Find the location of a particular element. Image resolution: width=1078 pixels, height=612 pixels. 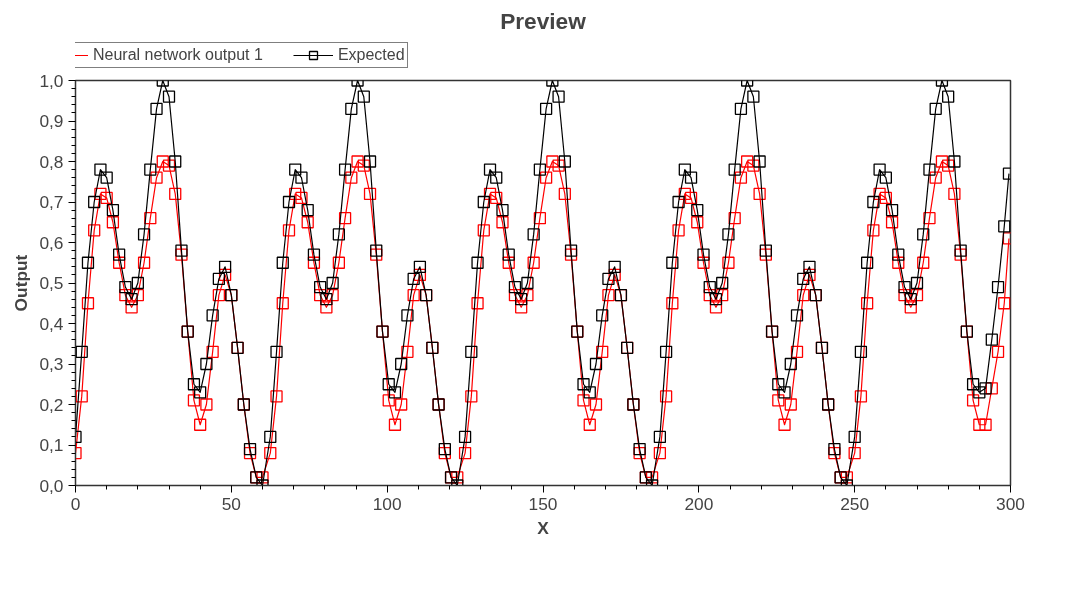

legend-label: Expected is located at coordinates (371, 55).